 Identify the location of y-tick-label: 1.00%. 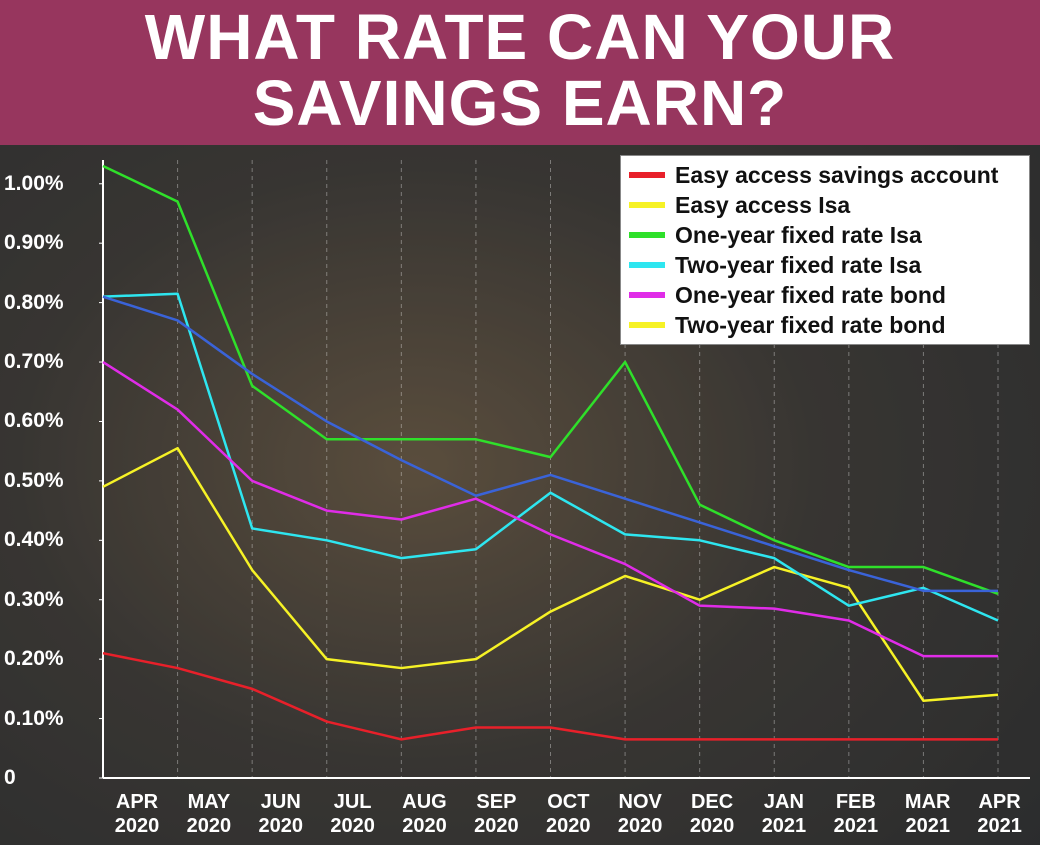
(34, 183).